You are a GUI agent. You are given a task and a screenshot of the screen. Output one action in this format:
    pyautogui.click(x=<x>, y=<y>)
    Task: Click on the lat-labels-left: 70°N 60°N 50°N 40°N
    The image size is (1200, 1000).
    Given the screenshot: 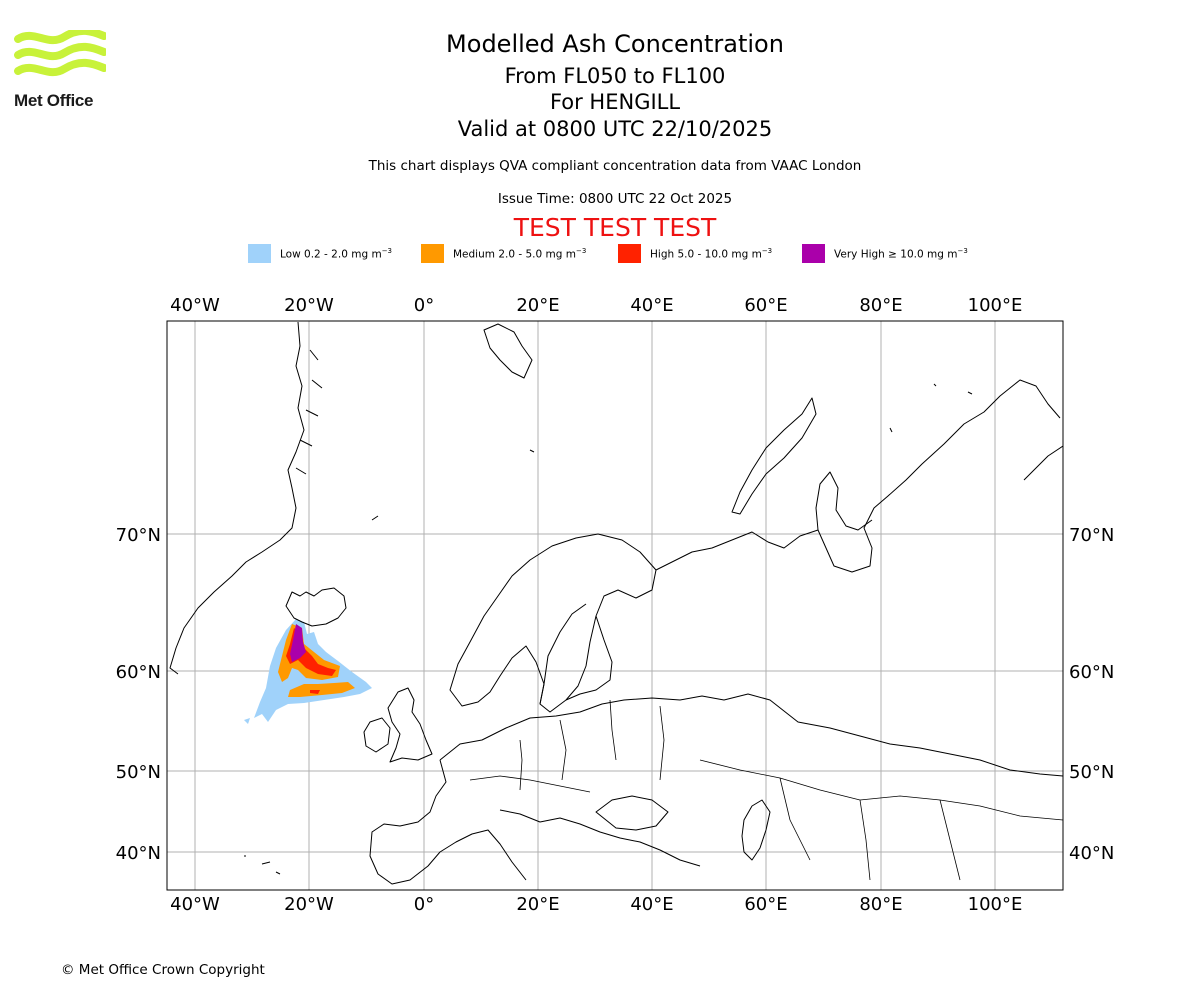 What is the action you would take?
    pyautogui.click(x=138, y=694)
    